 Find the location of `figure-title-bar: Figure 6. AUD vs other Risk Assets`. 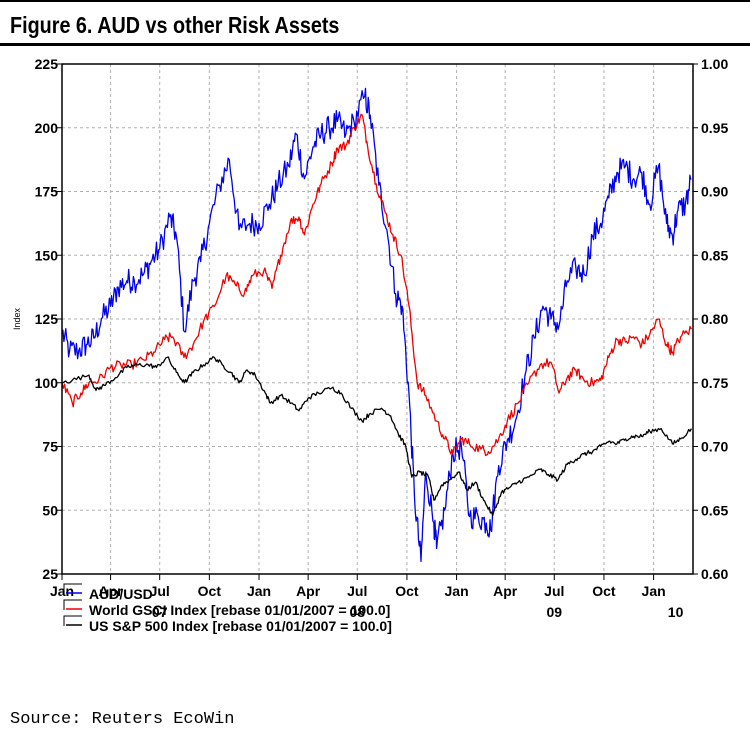

figure-title-bar: Figure 6. AUD vs other Risk Assets is located at coordinates (375, 23).